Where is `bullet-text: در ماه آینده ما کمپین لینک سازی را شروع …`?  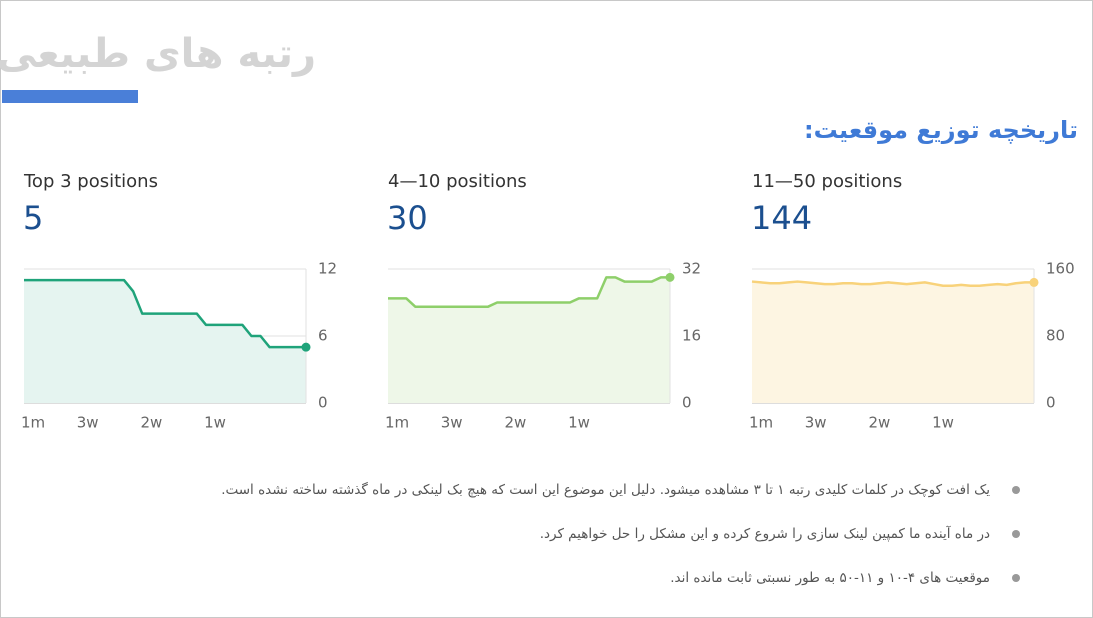
bullet-text: در ماه آینده ما کمپین لینک سازی را شروع … is located at coordinates (765, 533).